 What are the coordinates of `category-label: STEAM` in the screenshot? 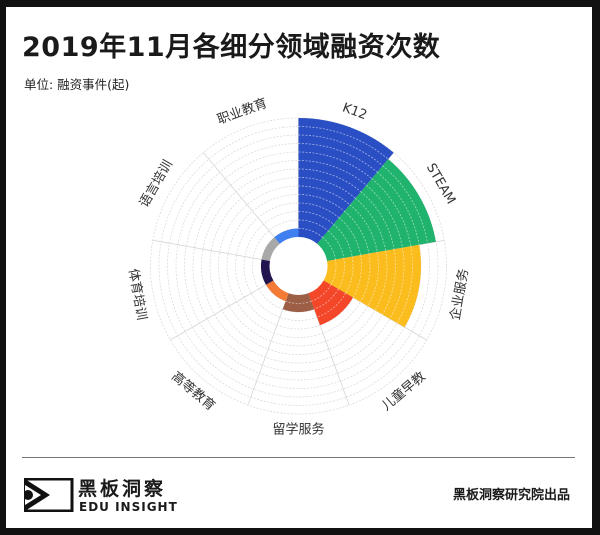 It's located at (440, 184).